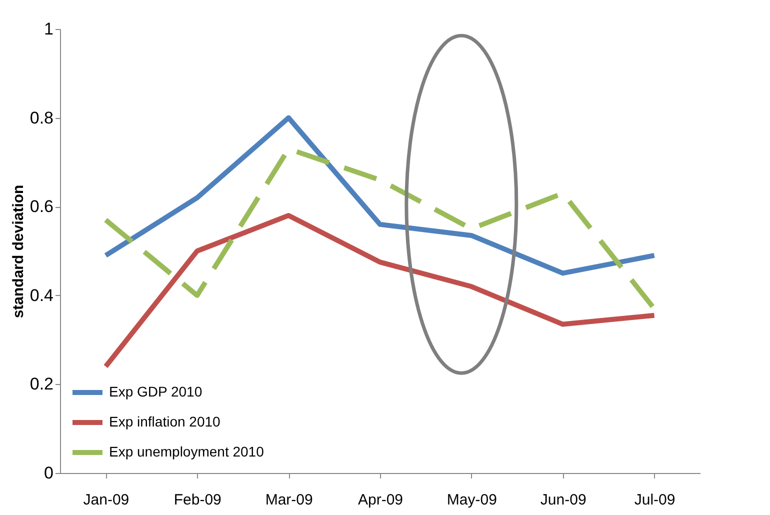 This screenshot has height=515, width=770. Describe the element at coordinates (155, 392) in the screenshot. I see `legend-label: Exp GDP 2010` at that location.